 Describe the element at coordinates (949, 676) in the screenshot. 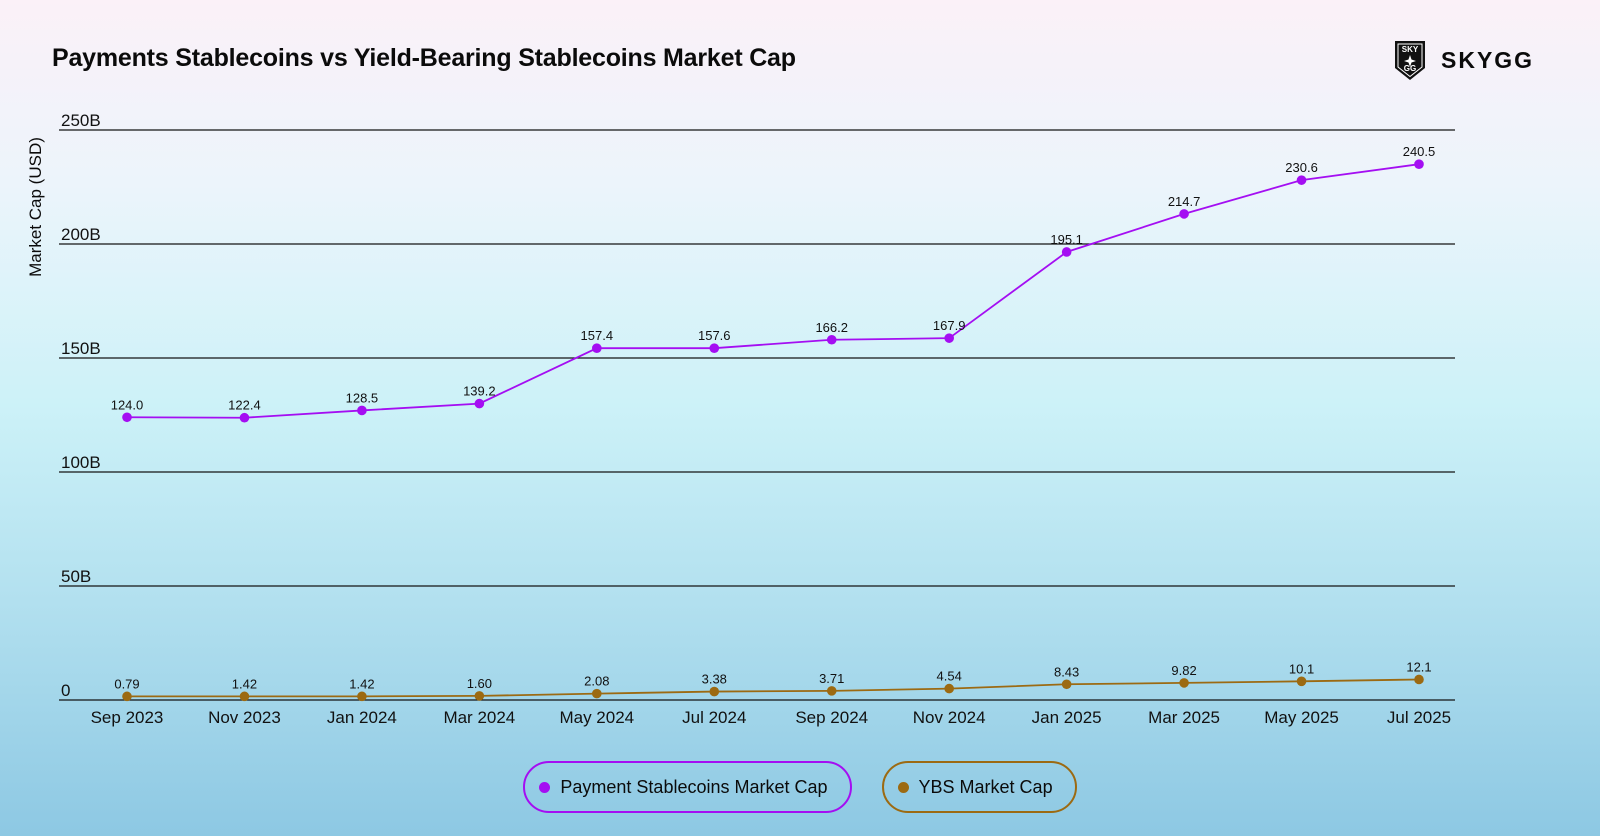

I see `data-label-ybs: 4.54` at that location.